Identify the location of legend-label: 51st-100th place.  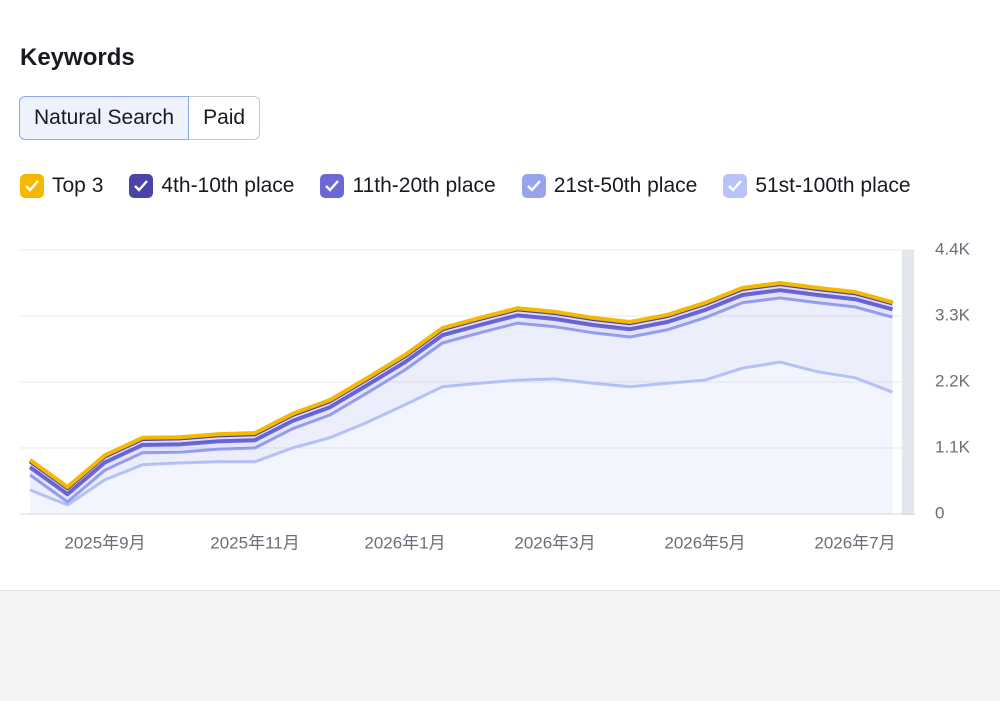
(833, 185).